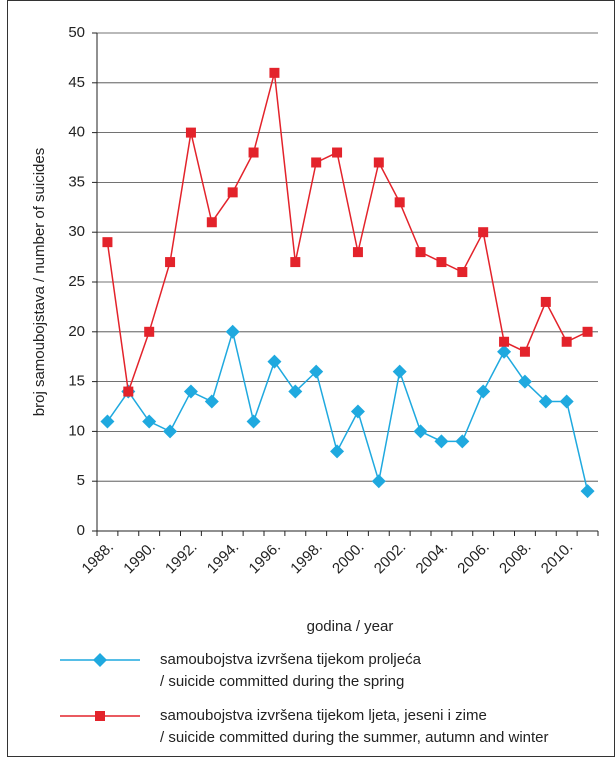 This screenshot has height=762, width=616. I want to click on y-tick-label: 30, so click(76, 231).